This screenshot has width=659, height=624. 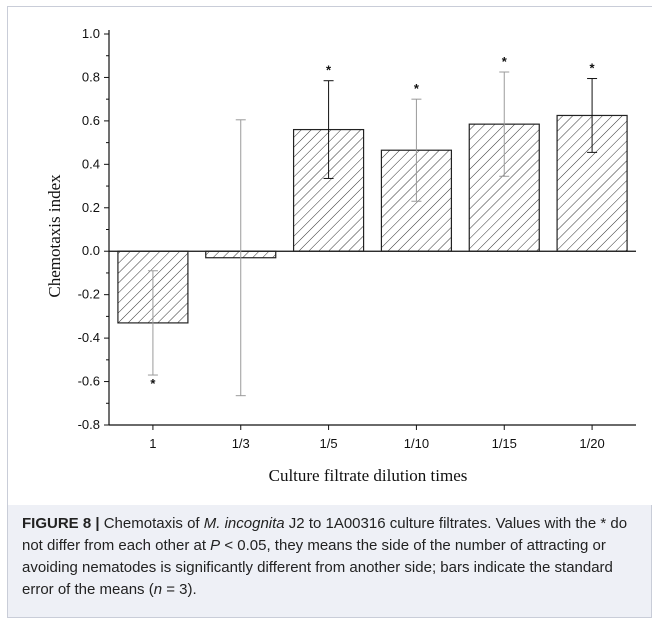 I want to click on caption-text-4: = 3)., so click(x=179, y=589).